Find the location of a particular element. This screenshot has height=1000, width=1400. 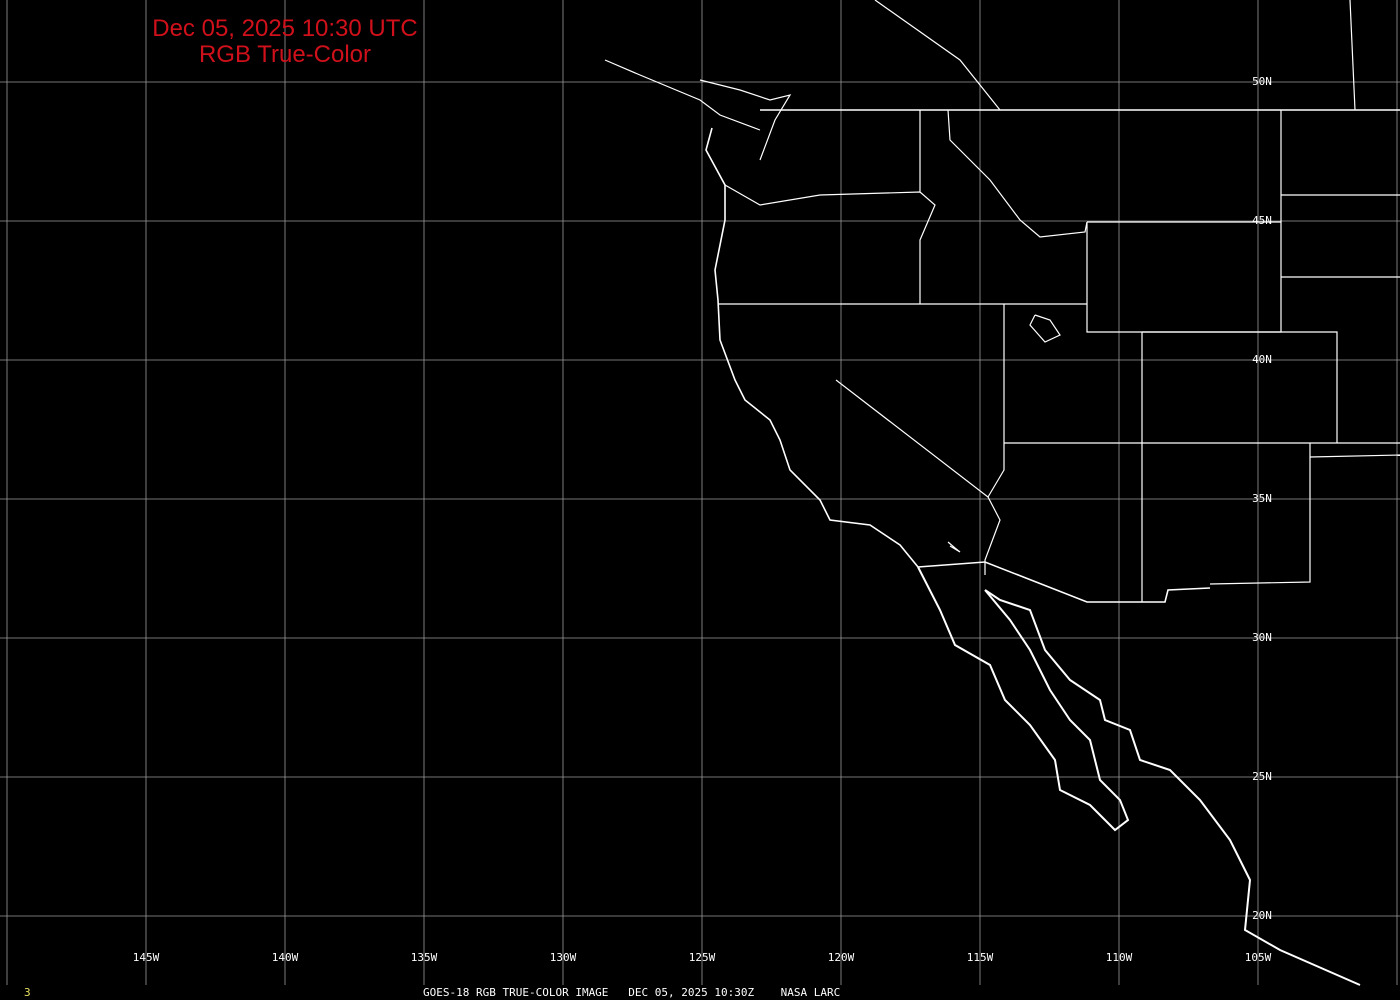

latitude-label: 50N is located at coordinates (1262, 81).